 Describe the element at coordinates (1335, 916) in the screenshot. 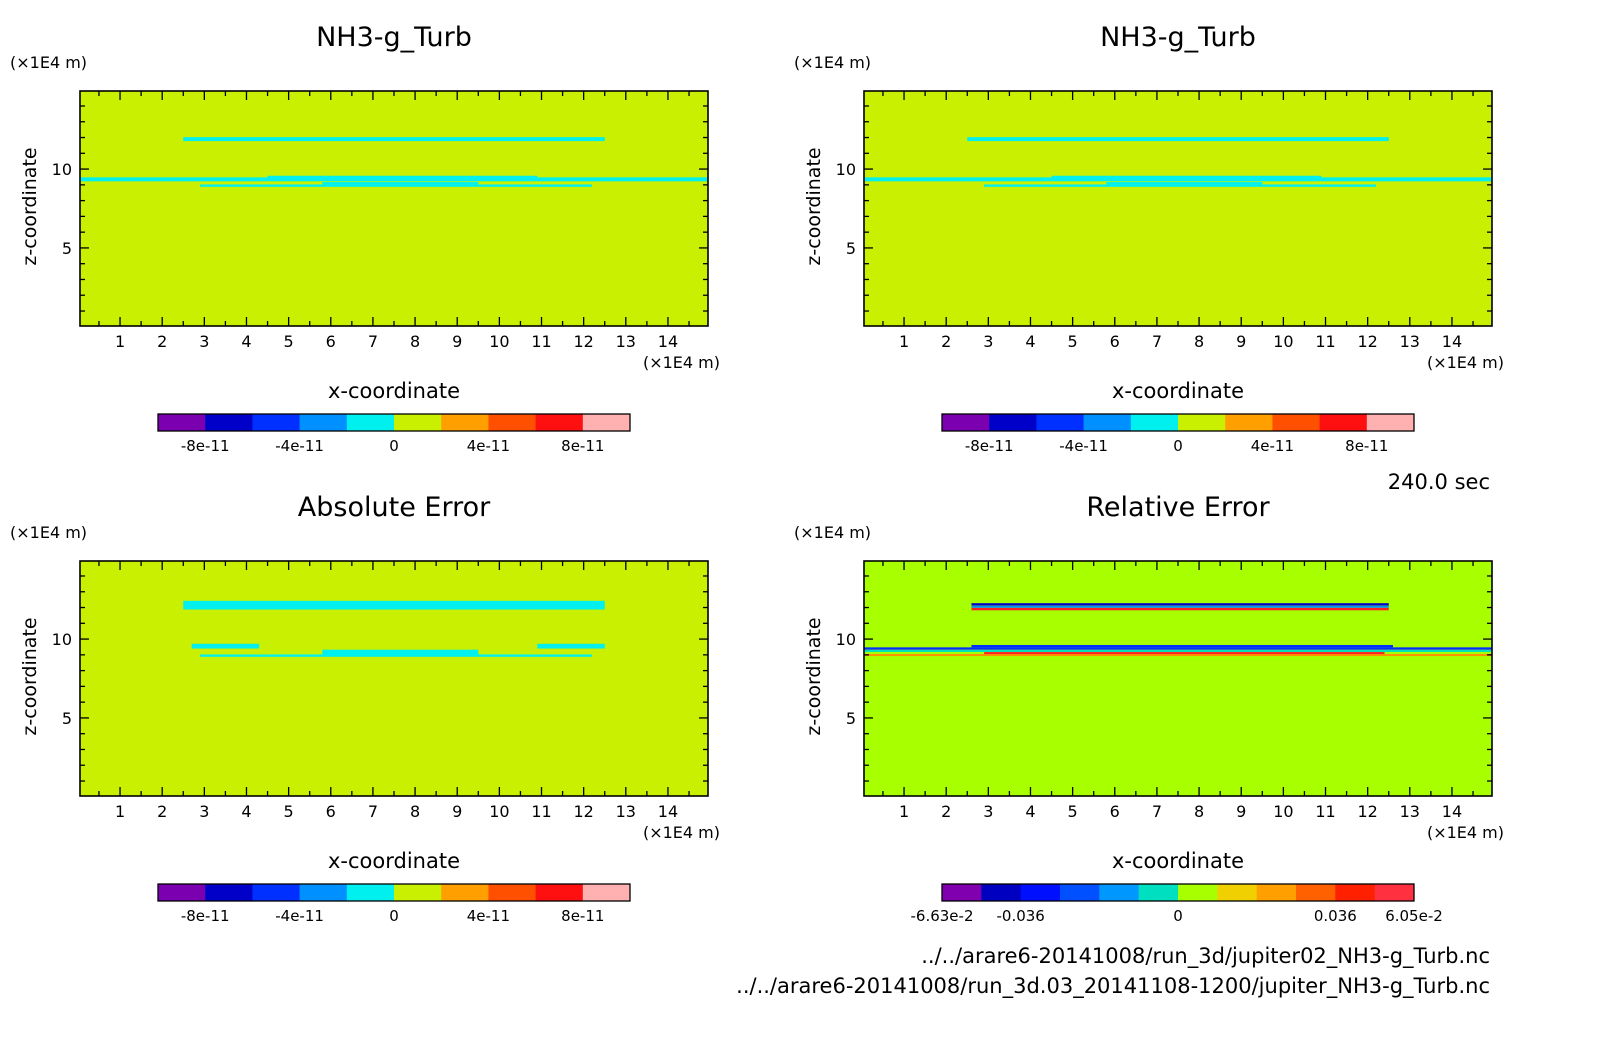

I see `colorbar-tick-label: 0.036` at that location.